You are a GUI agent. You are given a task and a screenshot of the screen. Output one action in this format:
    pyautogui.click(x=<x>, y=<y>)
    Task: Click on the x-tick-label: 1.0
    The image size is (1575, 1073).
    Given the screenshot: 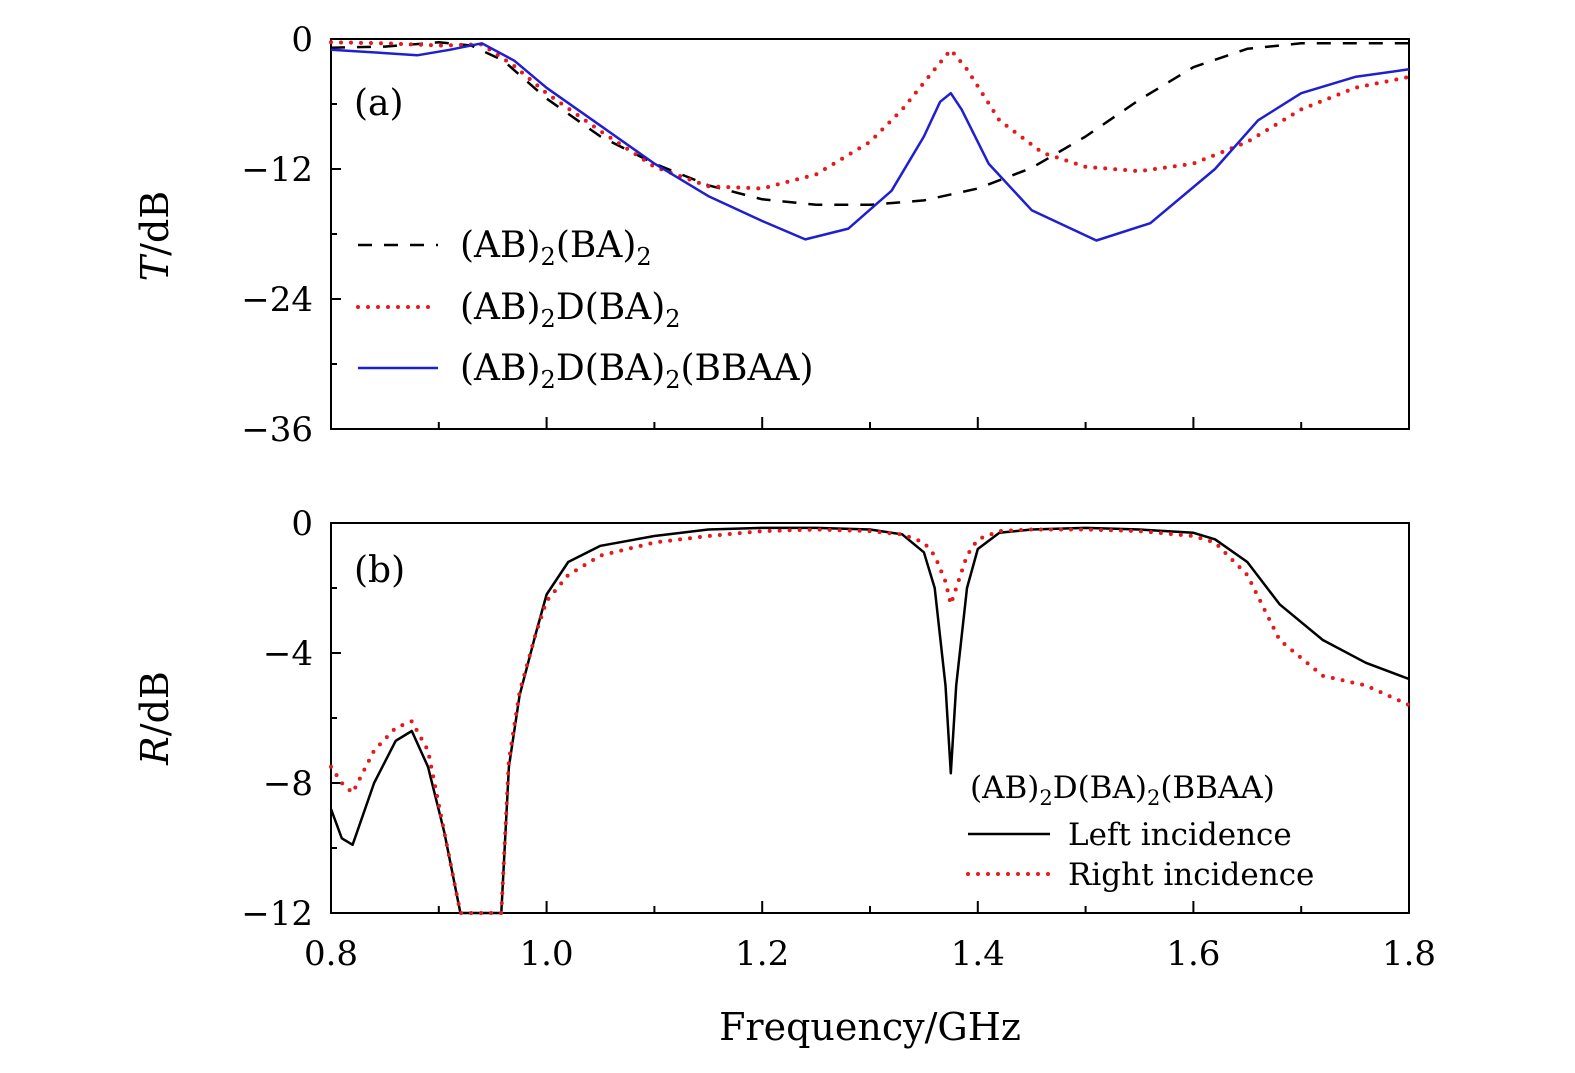 What is the action you would take?
    pyautogui.click(x=547, y=954)
    